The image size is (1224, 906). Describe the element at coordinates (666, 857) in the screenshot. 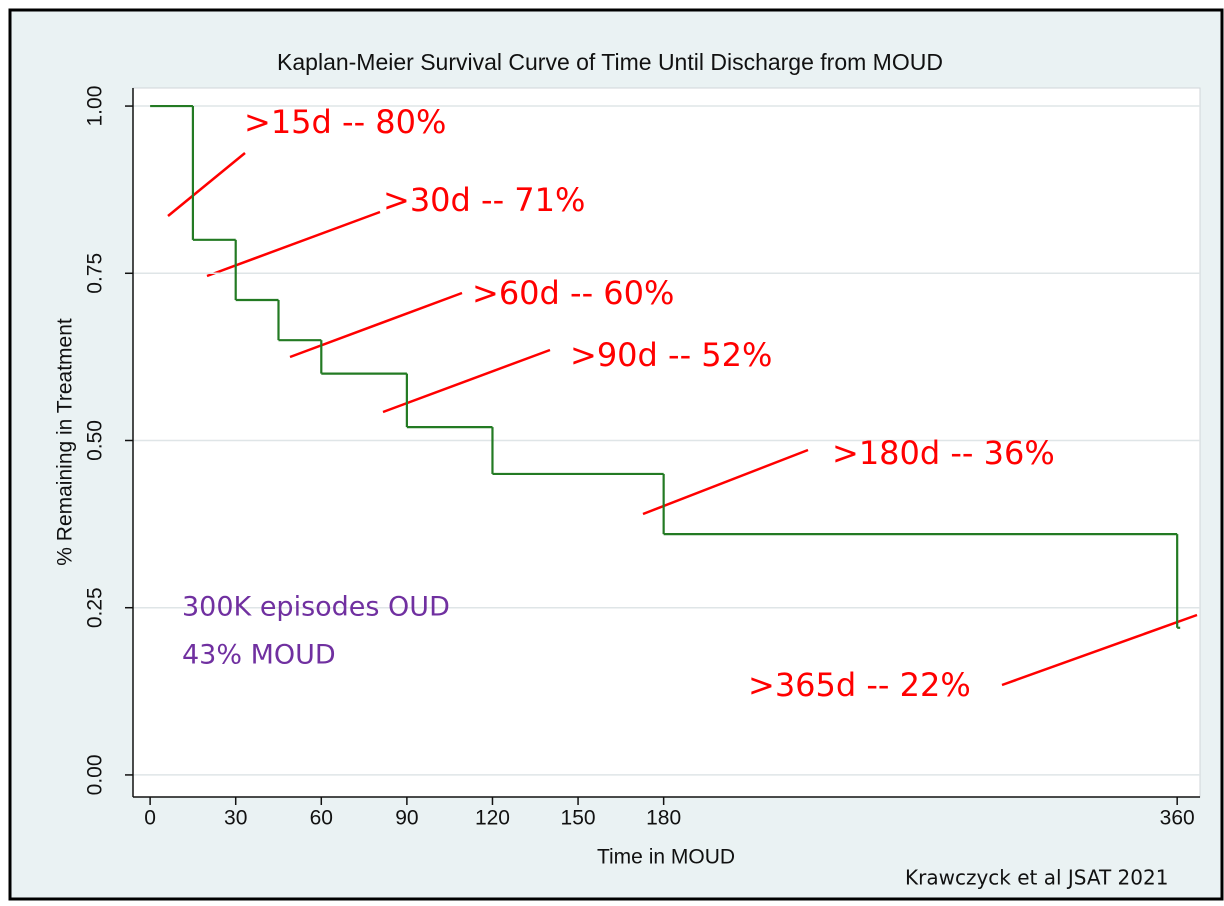

I see `x-axis-label: Time in MOUD` at that location.